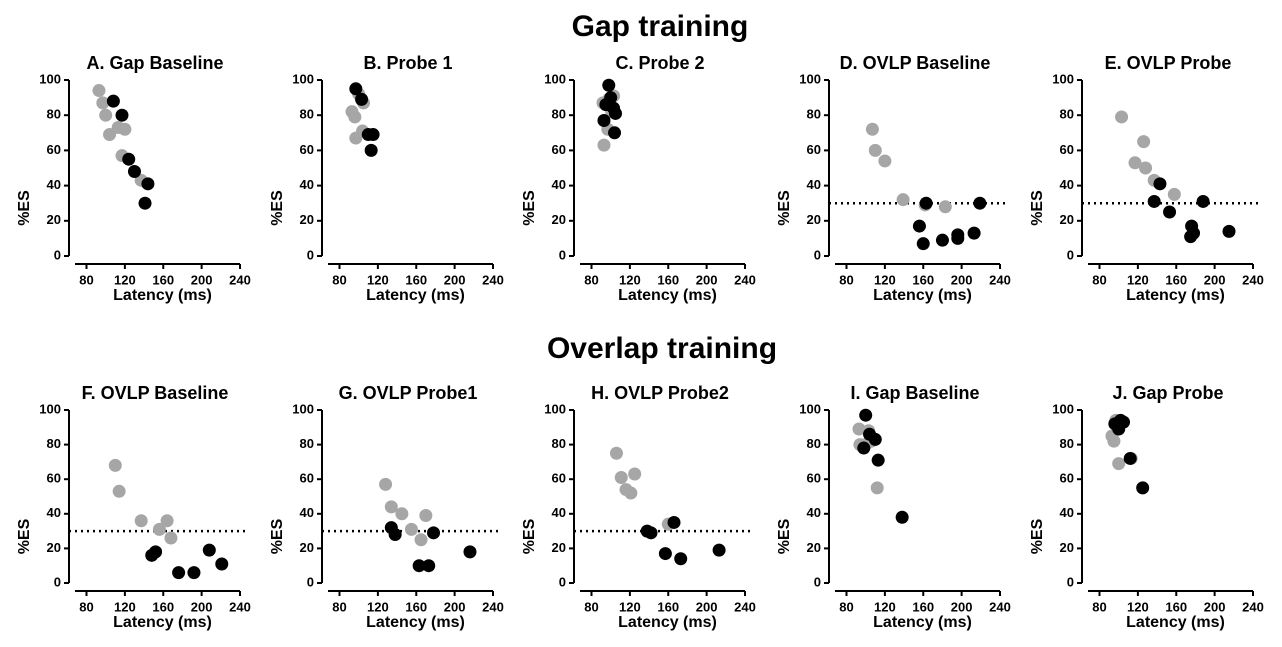  Describe the element at coordinates (662, 348) in the screenshot. I see `section-title: Overlap training` at that location.